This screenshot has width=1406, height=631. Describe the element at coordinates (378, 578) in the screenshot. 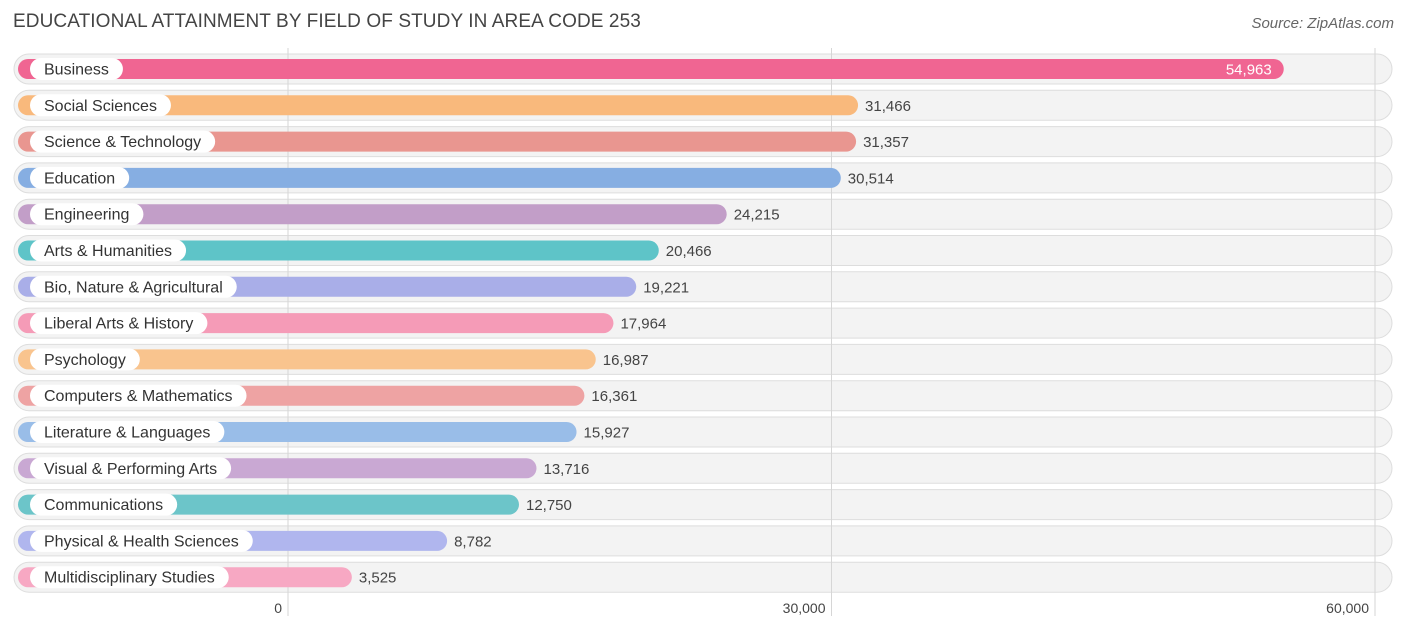

I see `value-label: 3,525` at that location.